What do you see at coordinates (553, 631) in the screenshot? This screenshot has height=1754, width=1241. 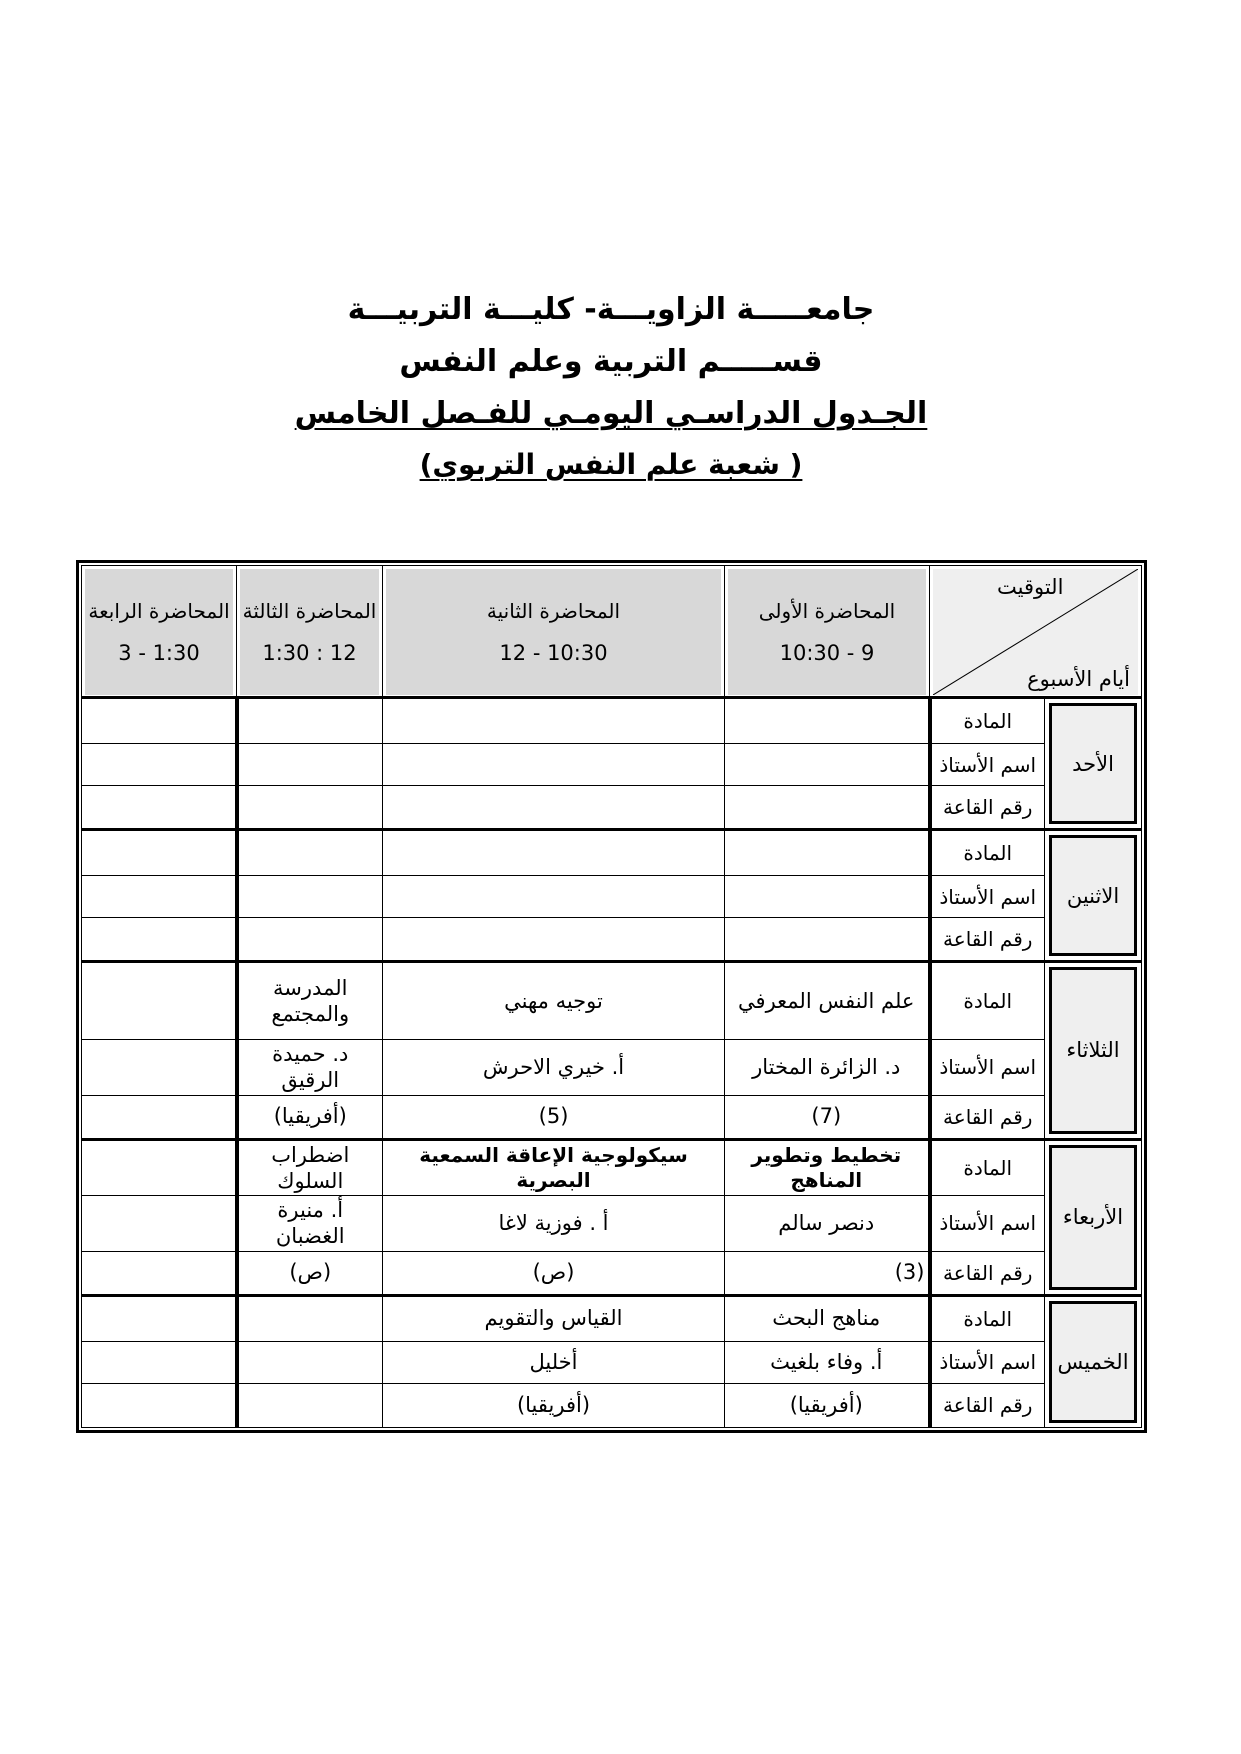 I see `header-lecture-2: المحاضرة الثانية 12 - 10:30` at bounding box center [553, 631].